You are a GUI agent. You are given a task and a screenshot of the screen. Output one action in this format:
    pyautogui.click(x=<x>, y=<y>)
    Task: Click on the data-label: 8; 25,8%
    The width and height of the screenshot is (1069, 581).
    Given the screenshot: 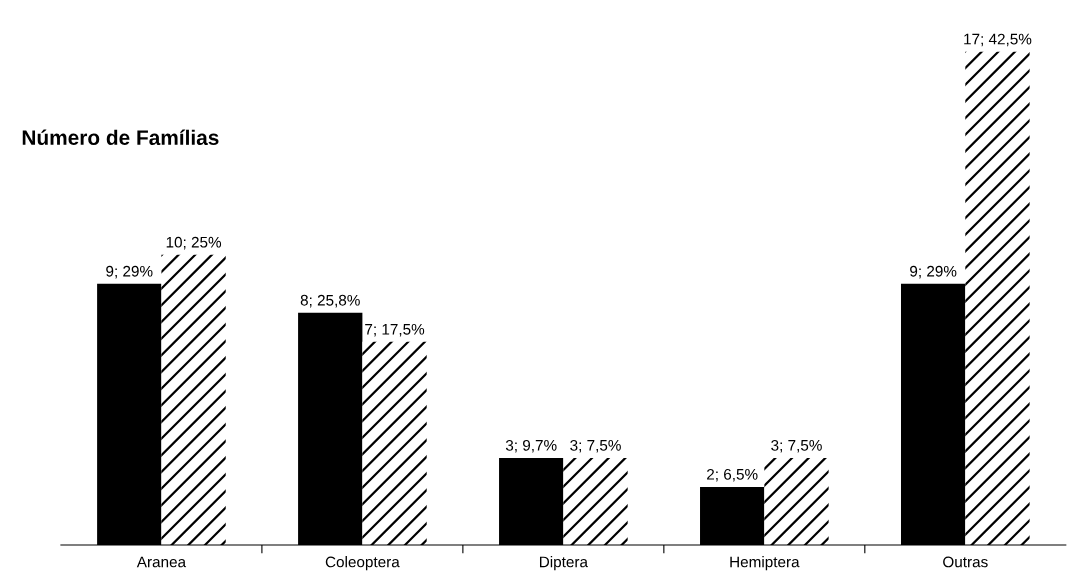 What is the action you would take?
    pyautogui.click(x=330, y=301)
    